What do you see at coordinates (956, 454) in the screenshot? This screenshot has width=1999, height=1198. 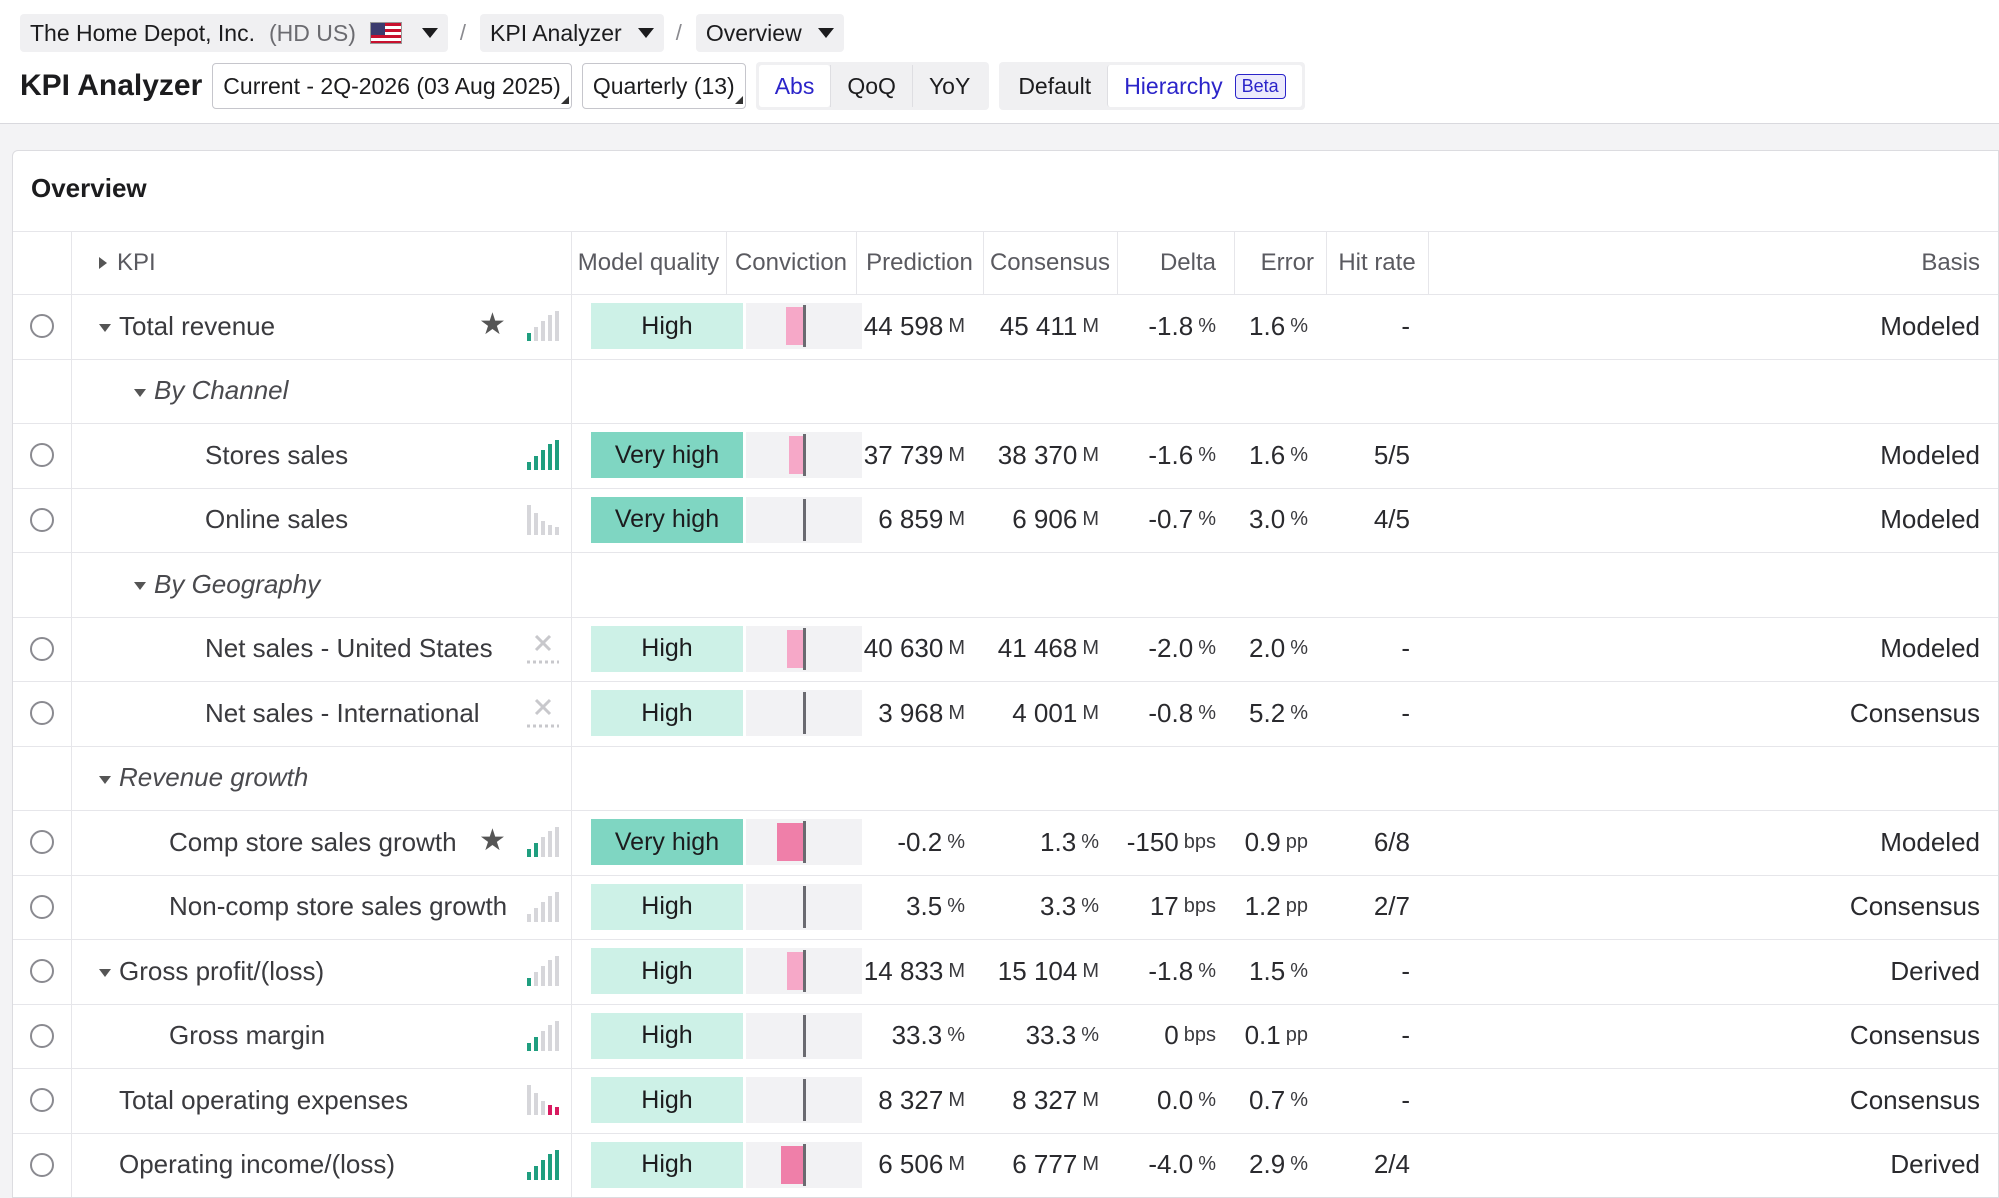 I see `prediction-cell-unit: M` at bounding box center [956, 454].